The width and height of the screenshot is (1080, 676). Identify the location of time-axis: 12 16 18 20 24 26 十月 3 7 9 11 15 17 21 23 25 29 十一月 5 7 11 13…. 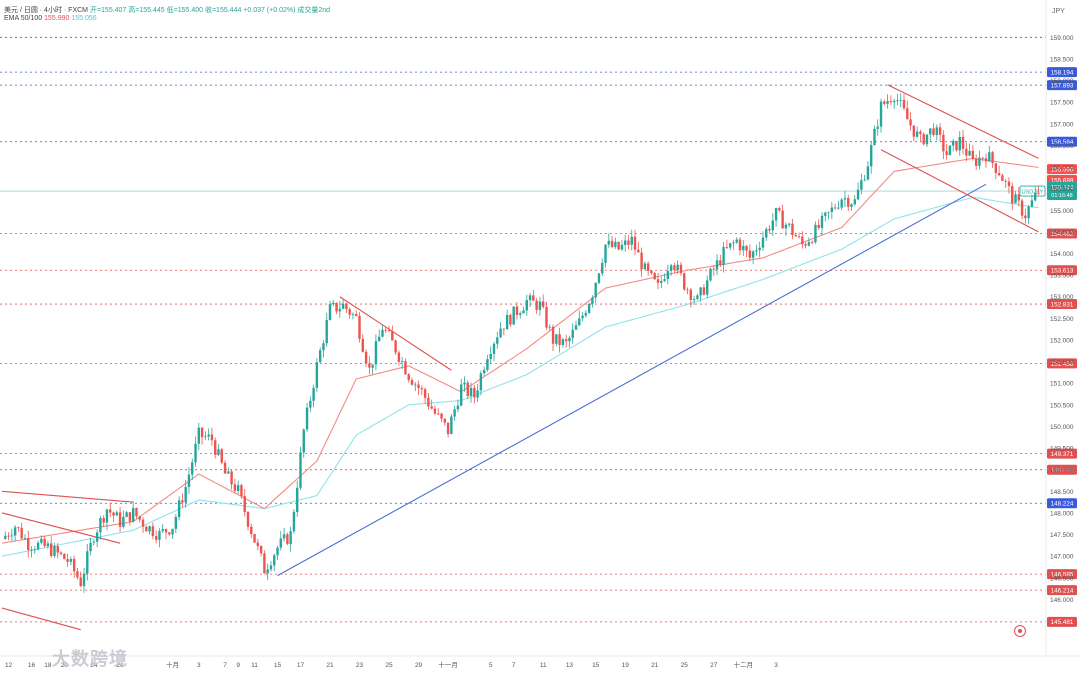
(540, 662).